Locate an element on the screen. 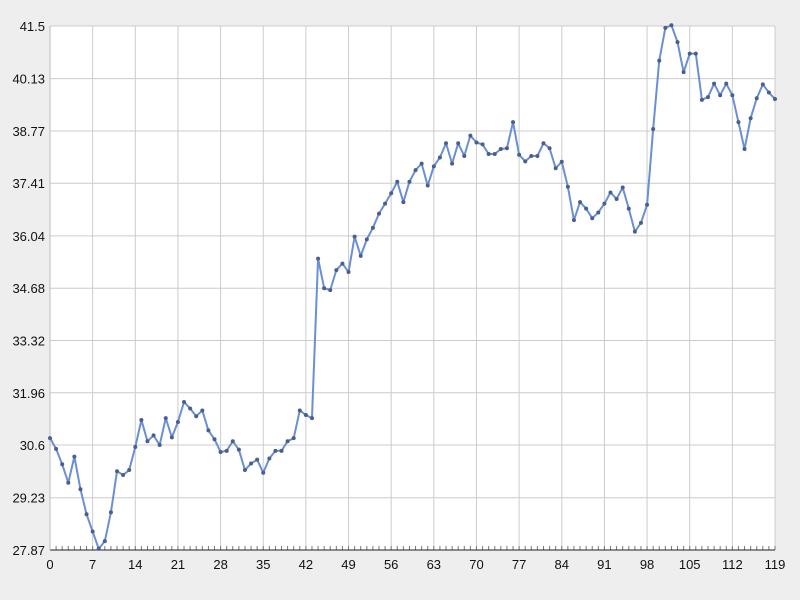 This screenshot has height=600, width=800. y-tick-label: 31.96 is located at coordinates (28, 393).